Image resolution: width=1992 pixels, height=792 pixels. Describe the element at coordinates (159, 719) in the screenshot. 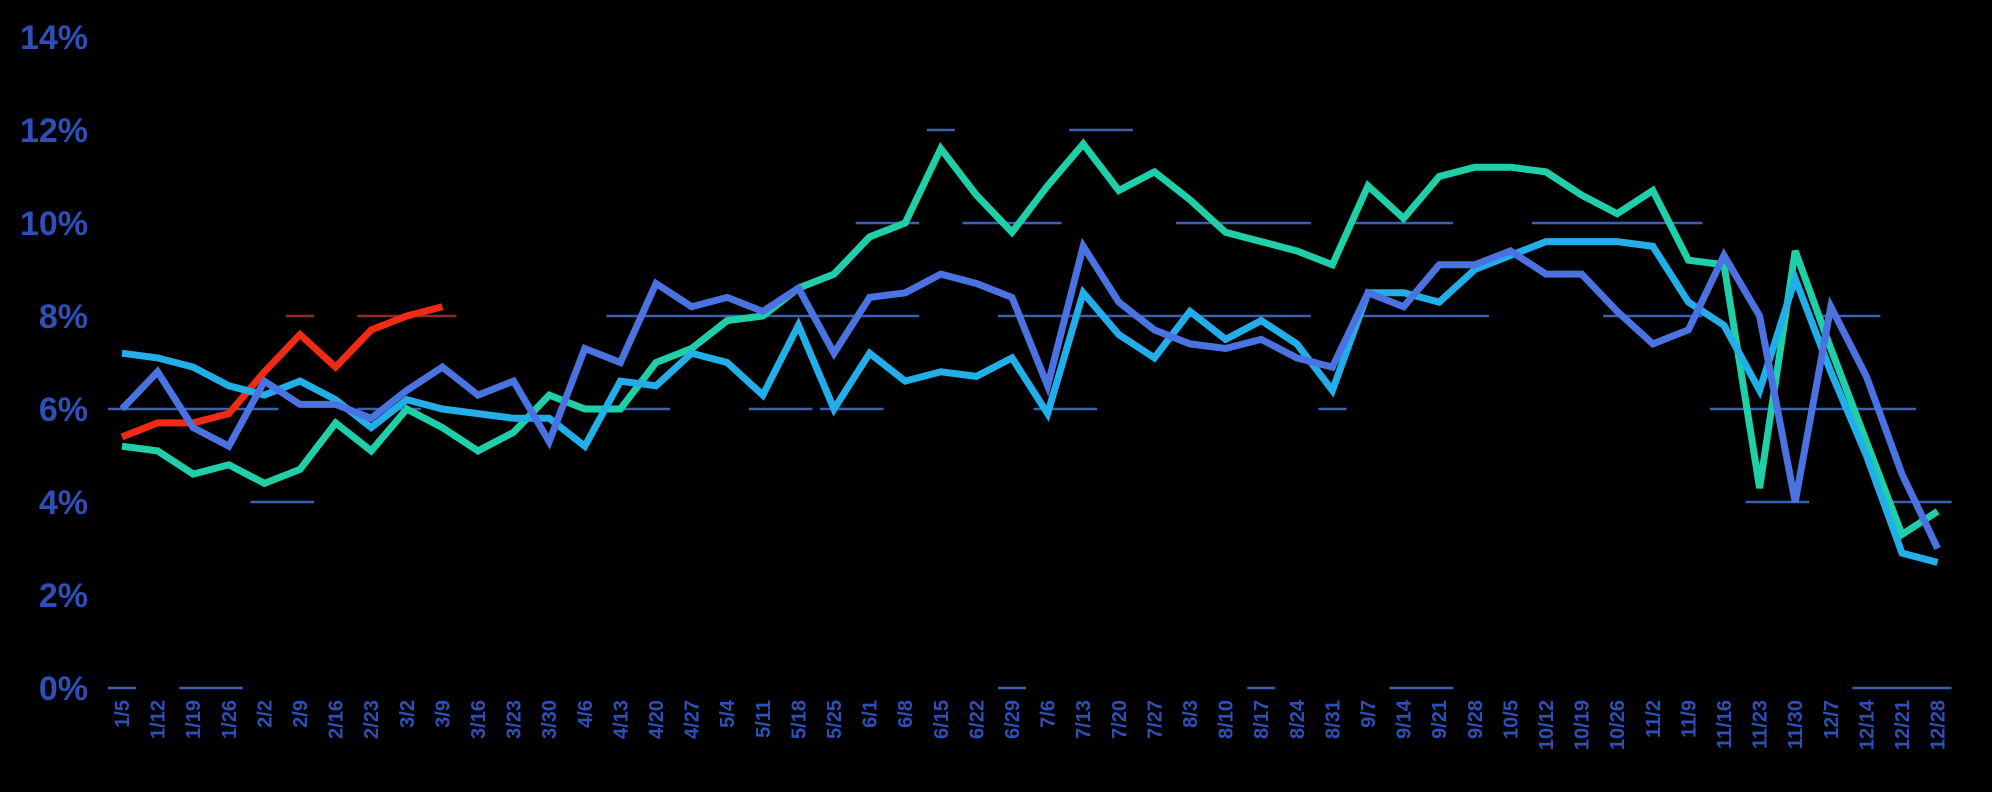

I see `x-tick-label: 1/12` at that location.